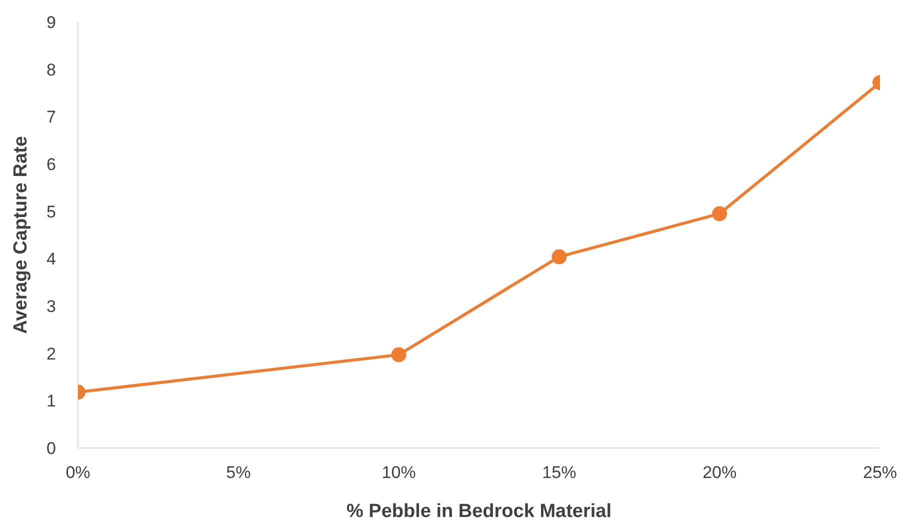  I want to click on x-axis-title: % Pebble in Bedrock Material, so click(479, 511).